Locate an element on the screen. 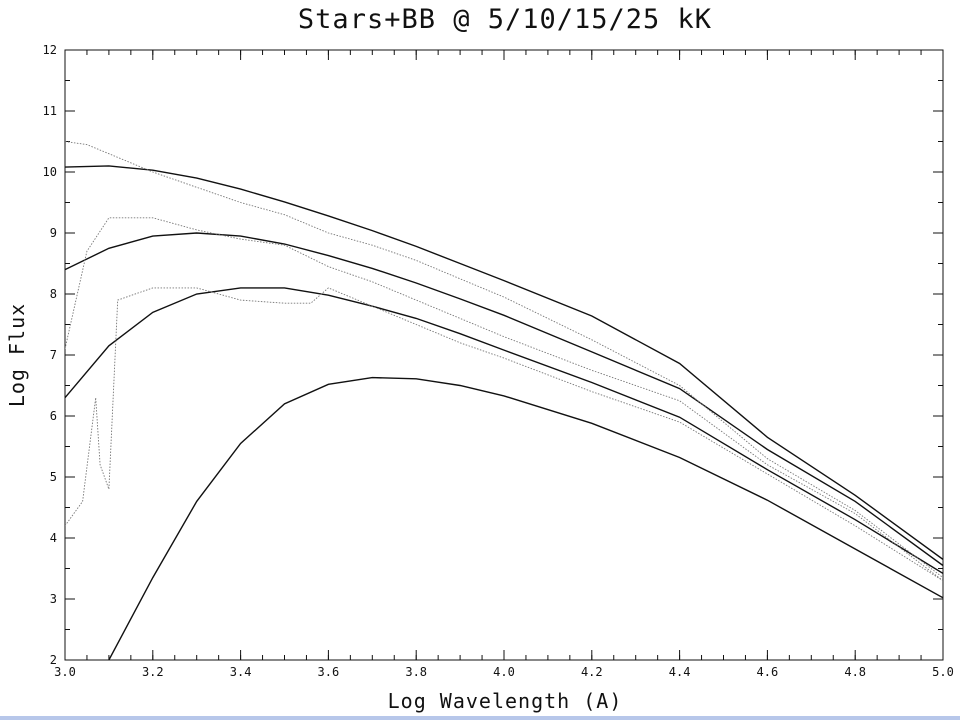 The image size is (960, 720). y-tick-label: 11 is located at coordinates (50, 111).